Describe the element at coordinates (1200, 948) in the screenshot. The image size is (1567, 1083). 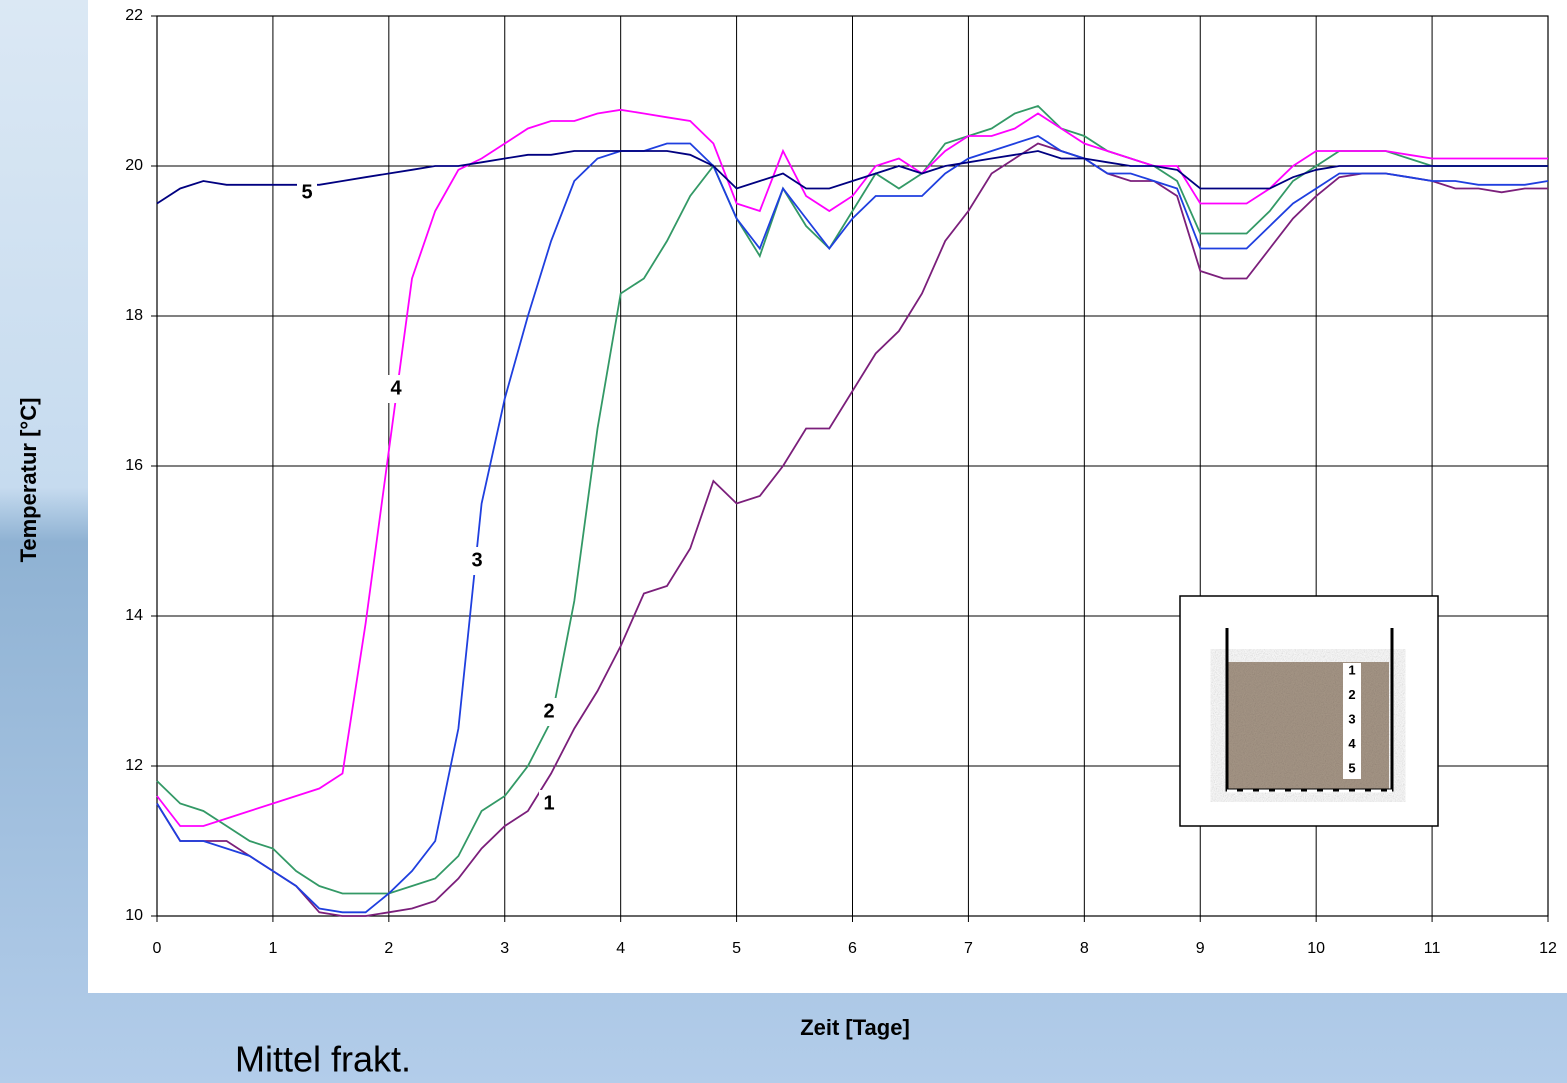
I see `x-tick-label: 9` at that location.